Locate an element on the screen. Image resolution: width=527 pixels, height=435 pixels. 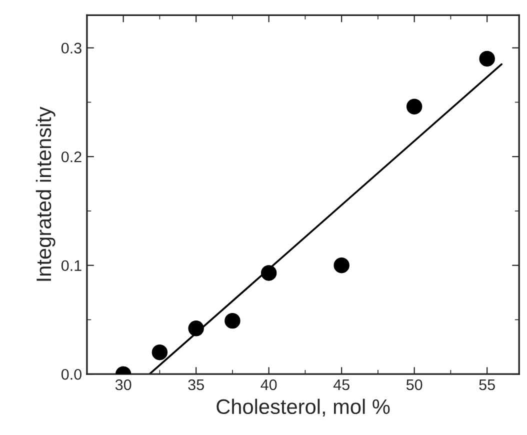
x-tick-label: 30 is located at coordinates (123, 384).